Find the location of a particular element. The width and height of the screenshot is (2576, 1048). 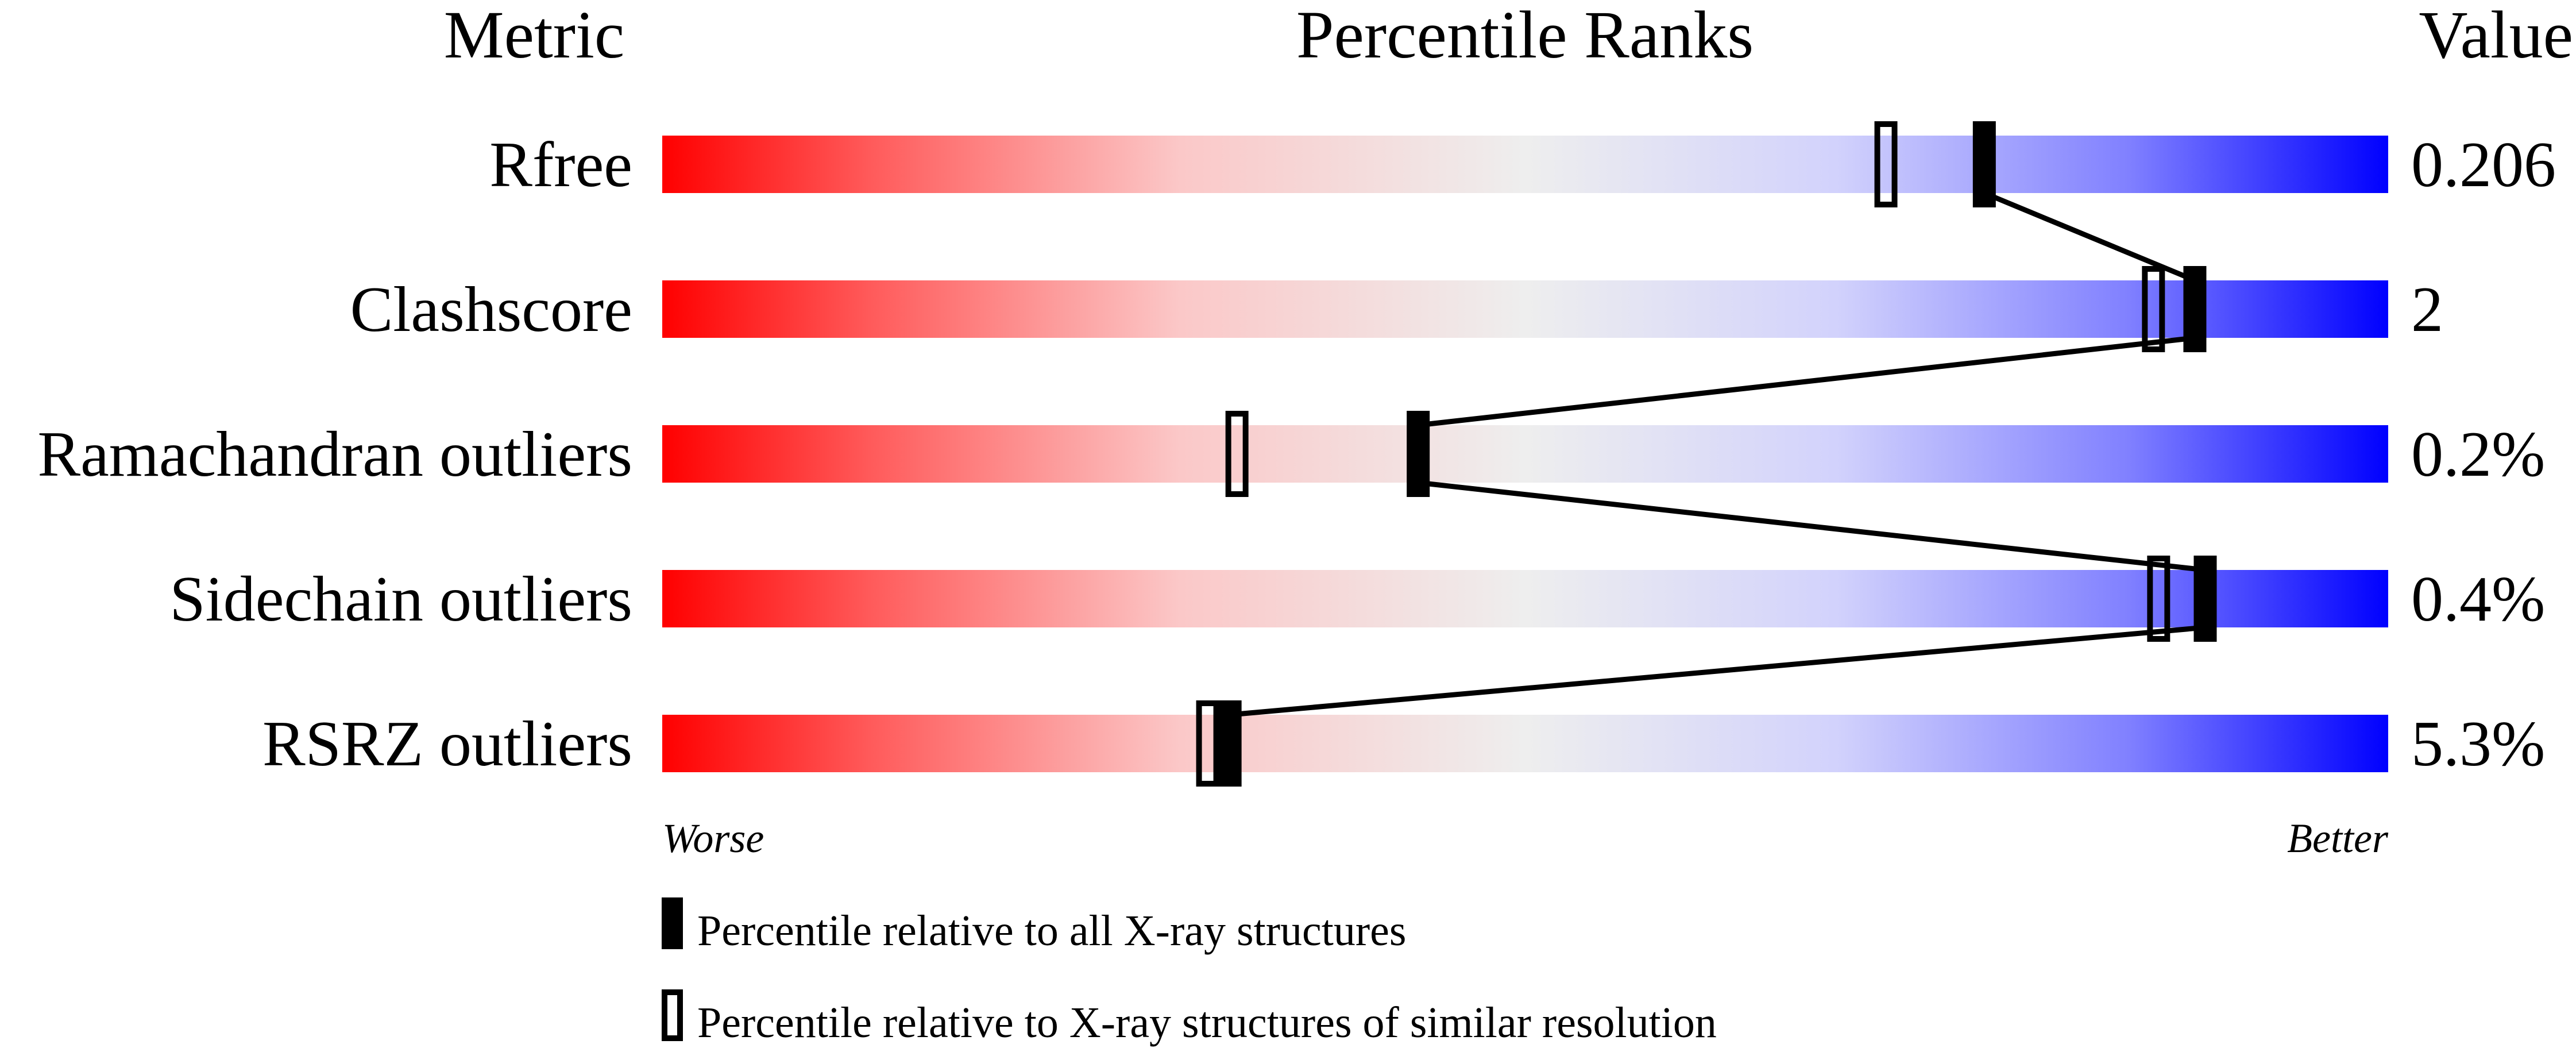

metric-label: Clashscore is located at coordinates (491, 309).